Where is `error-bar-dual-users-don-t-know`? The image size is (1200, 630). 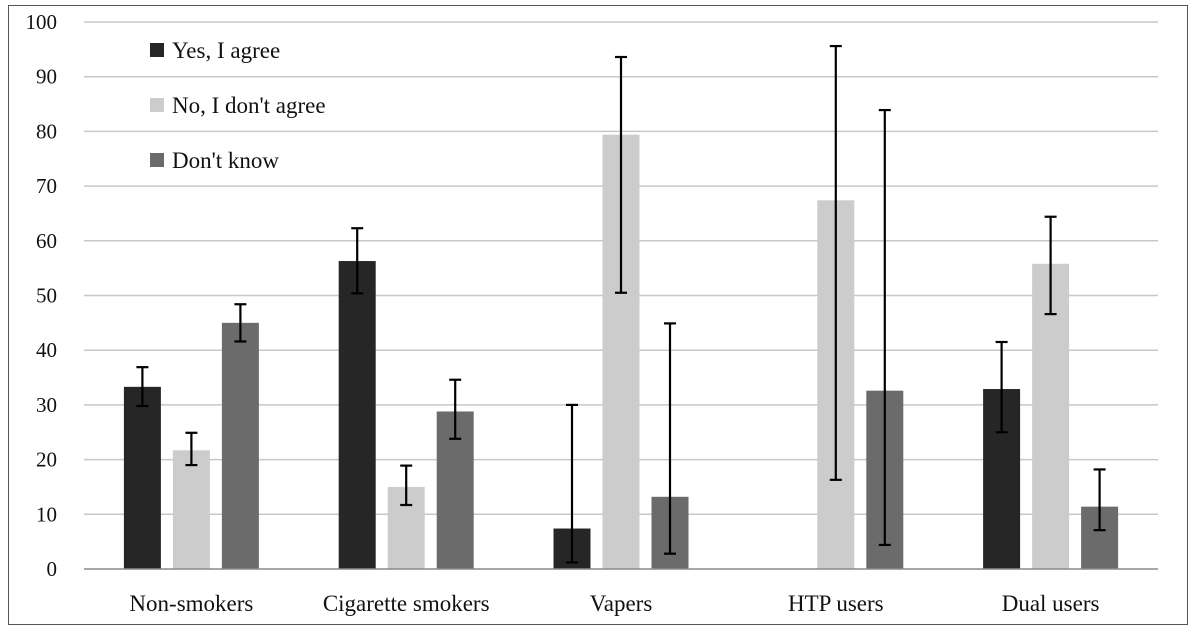
error-bar-dual-users-don-t-know is located at coordinates (1099, 500).